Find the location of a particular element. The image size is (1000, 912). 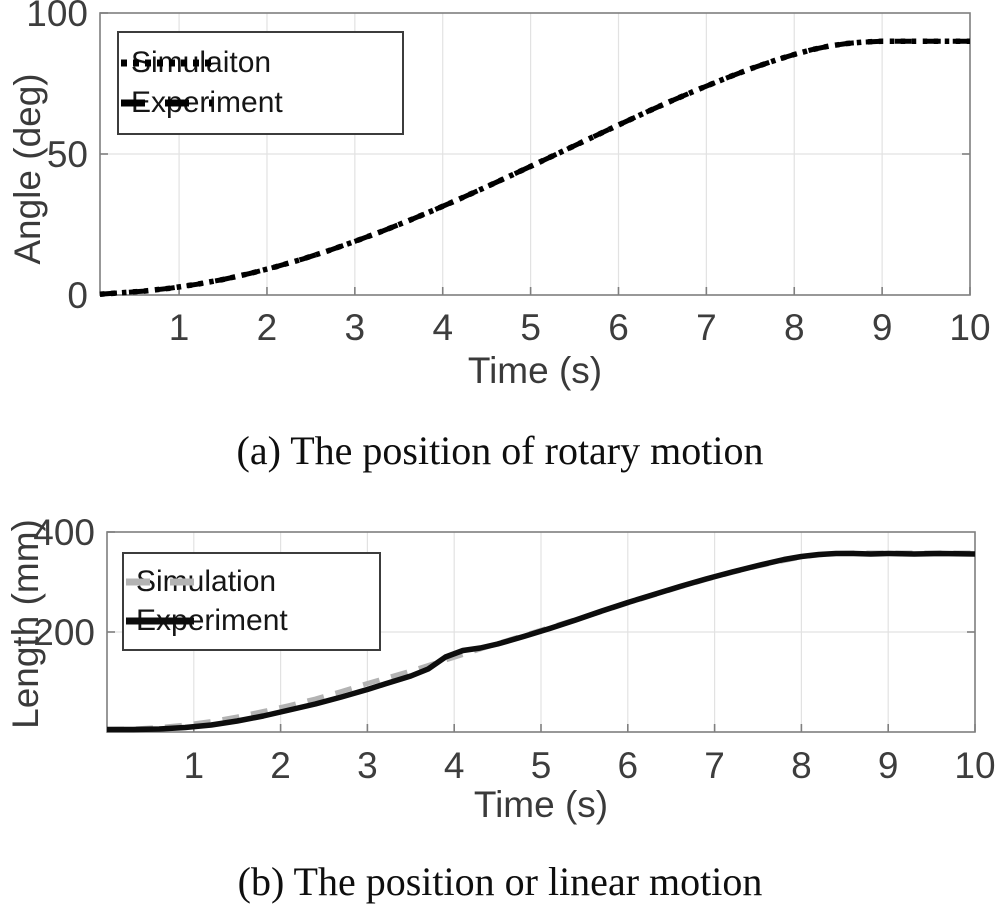

legend-label: Experiment is located at coordinates (207, 103).